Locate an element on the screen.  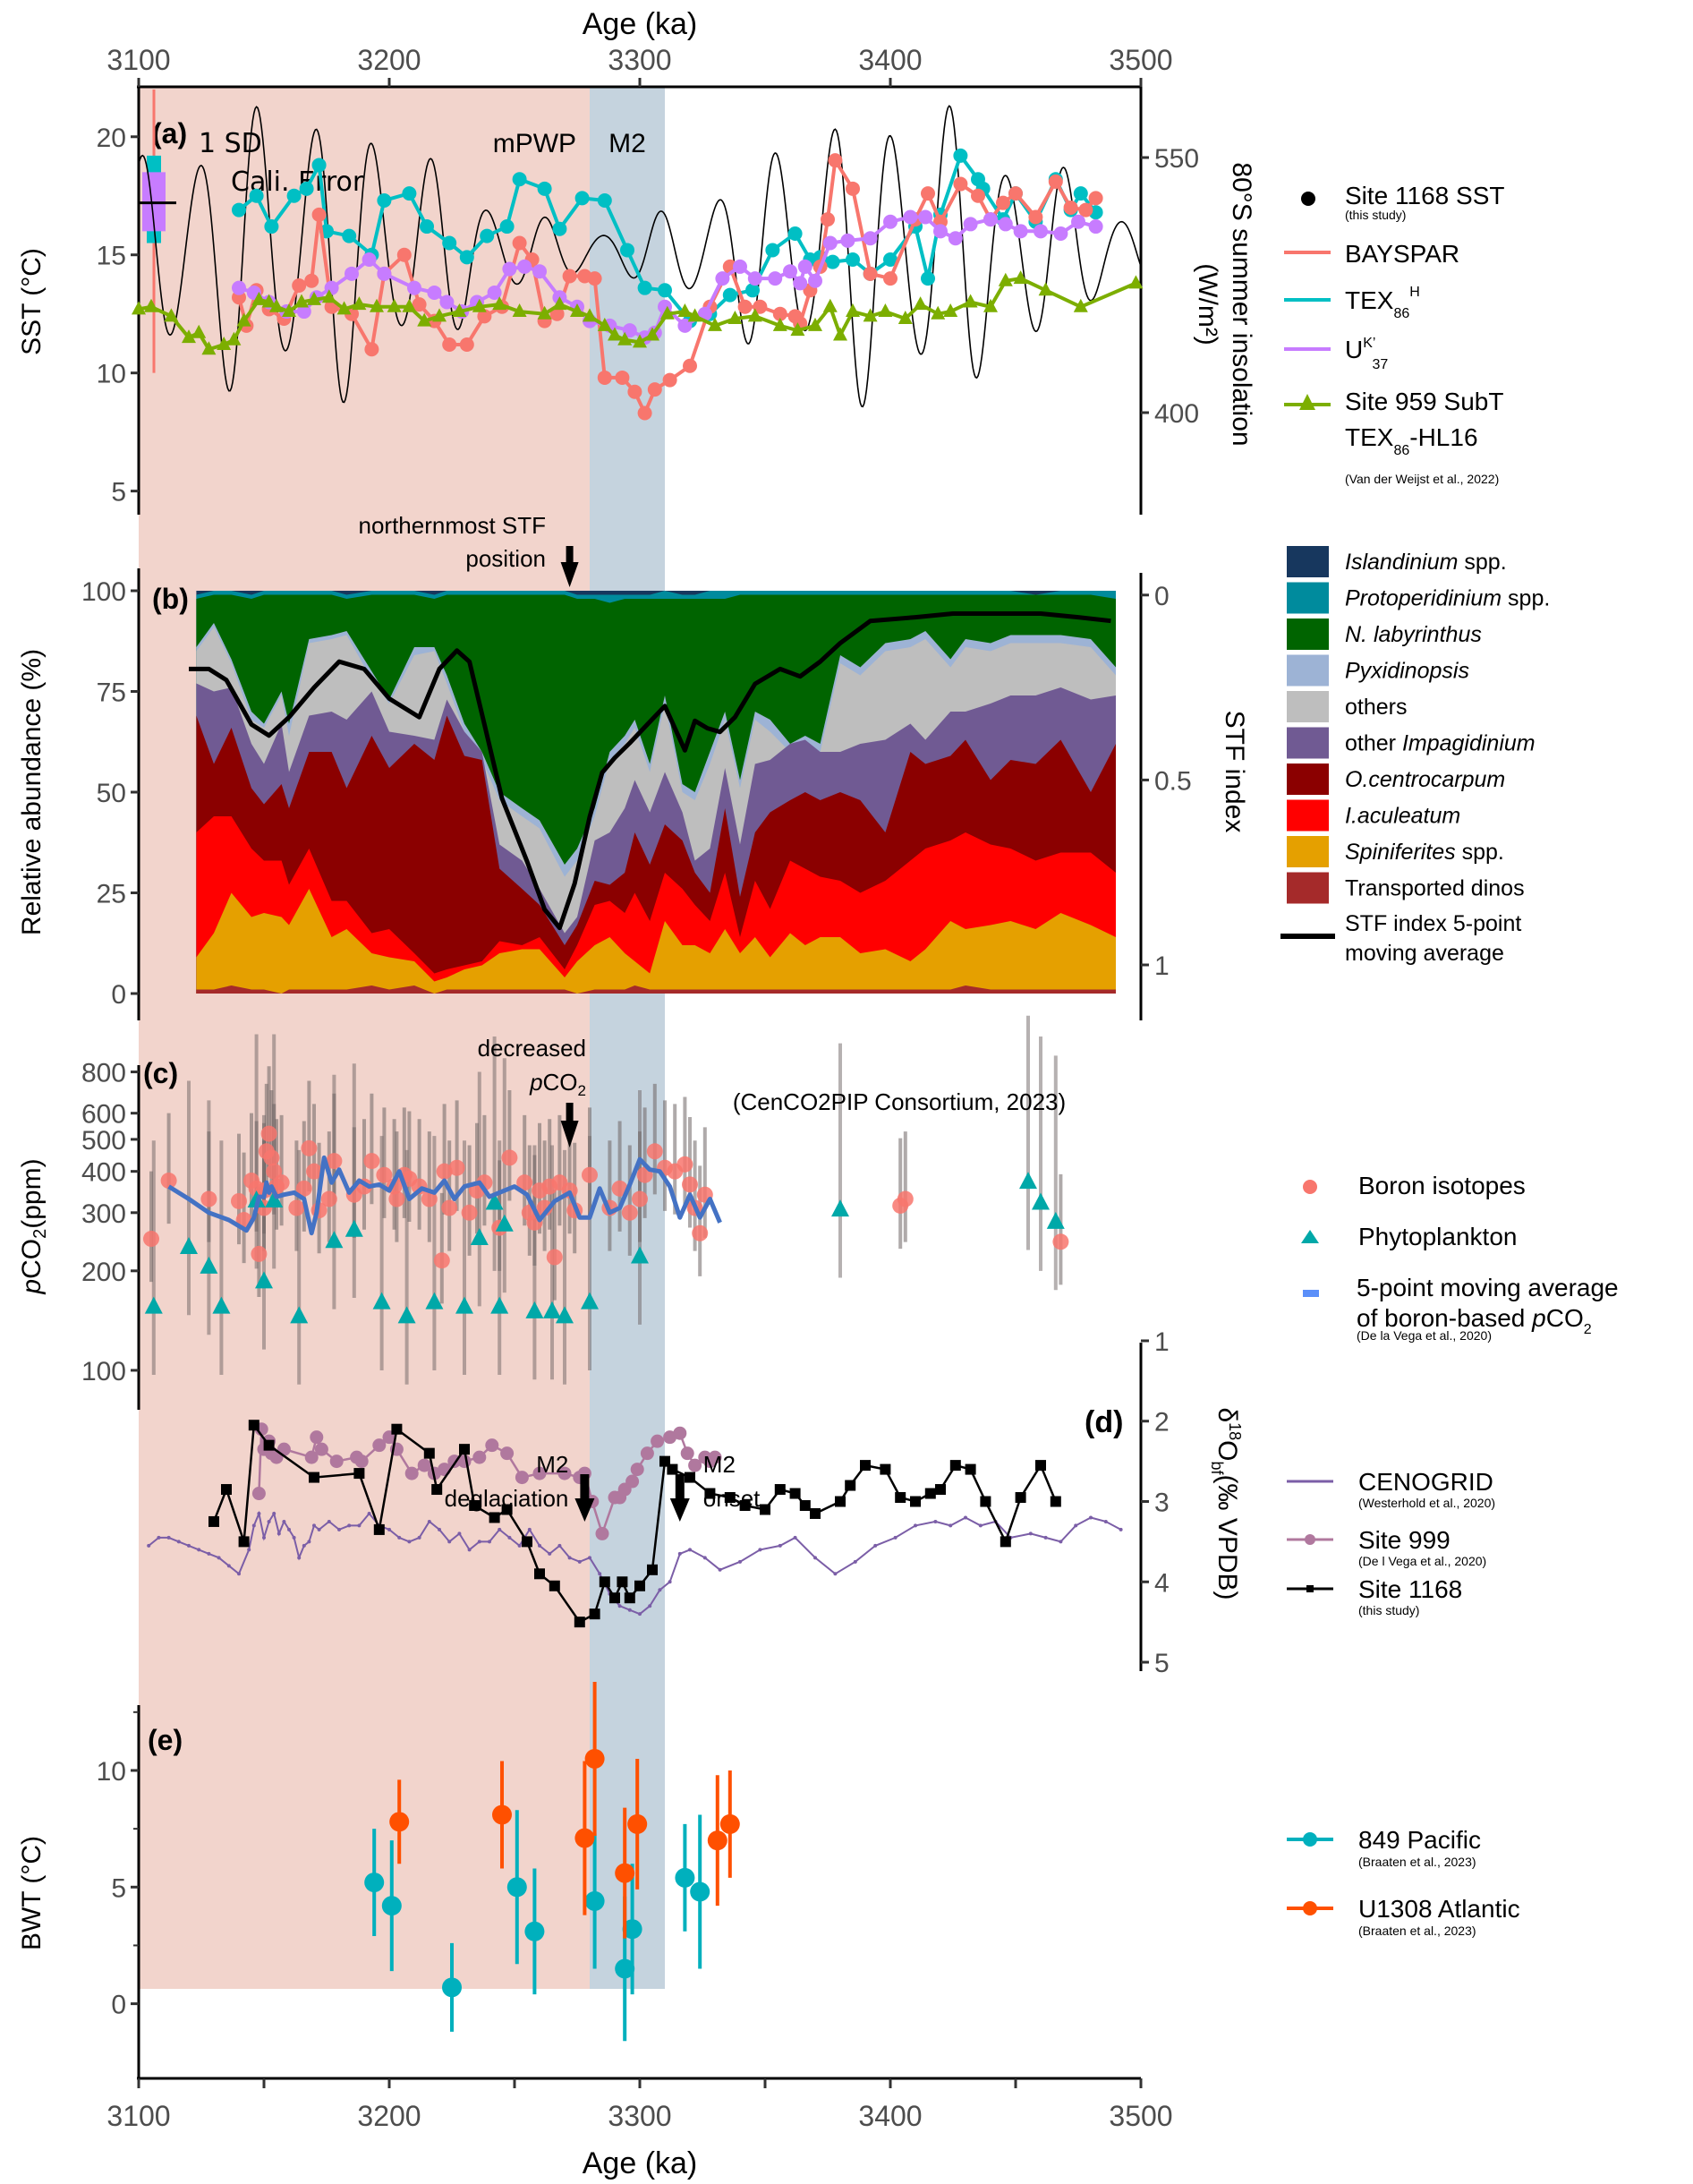
y-tick-label-sst: 20 is located at coordinates (111, 138).